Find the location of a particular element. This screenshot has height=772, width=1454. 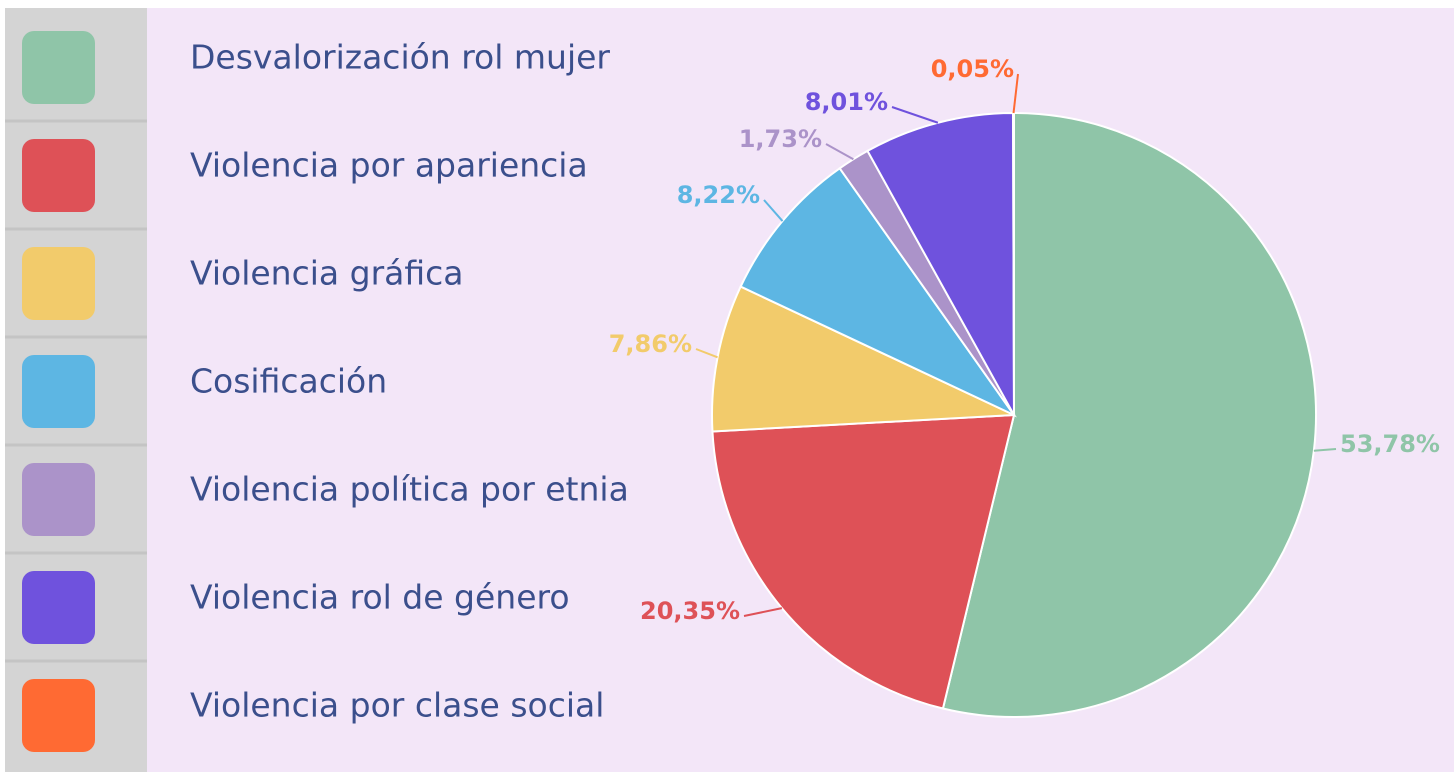

legend-label: Violencia por clase social is located at coordinates (397, 705).